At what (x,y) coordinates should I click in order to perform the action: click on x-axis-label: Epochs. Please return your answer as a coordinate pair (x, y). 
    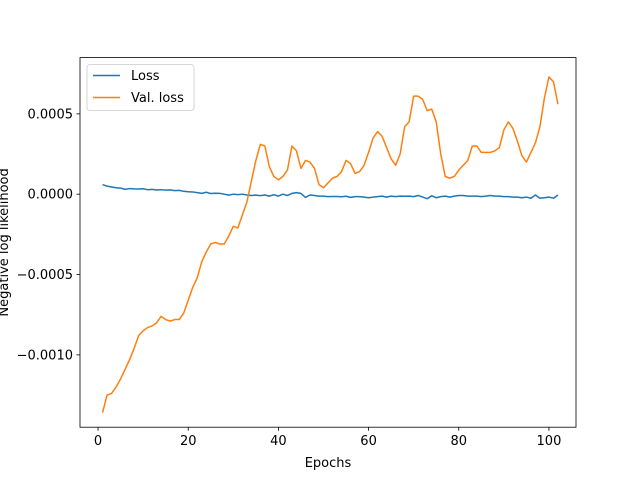
    Looking at the image, I should click on (328, 463).